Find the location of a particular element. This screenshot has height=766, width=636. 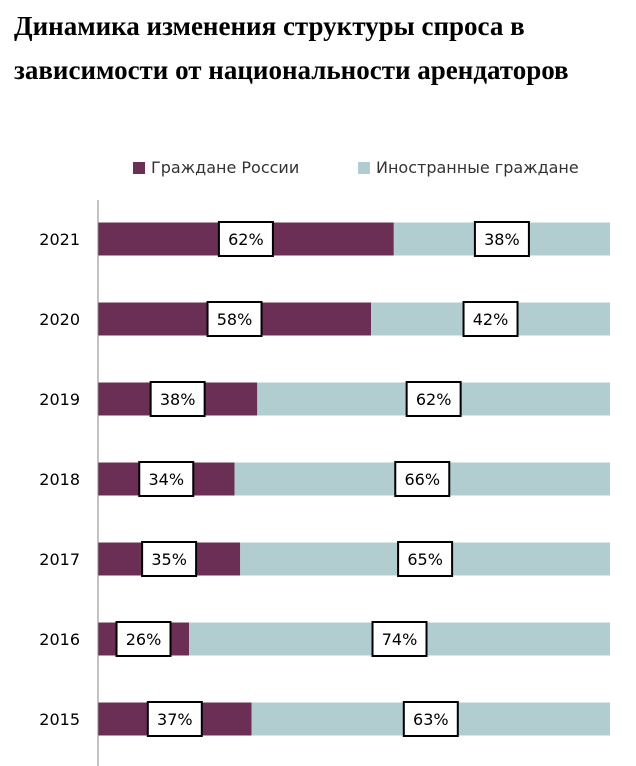

legend: Граждане России Иностранные граждане is located at coordinates (318, 170).